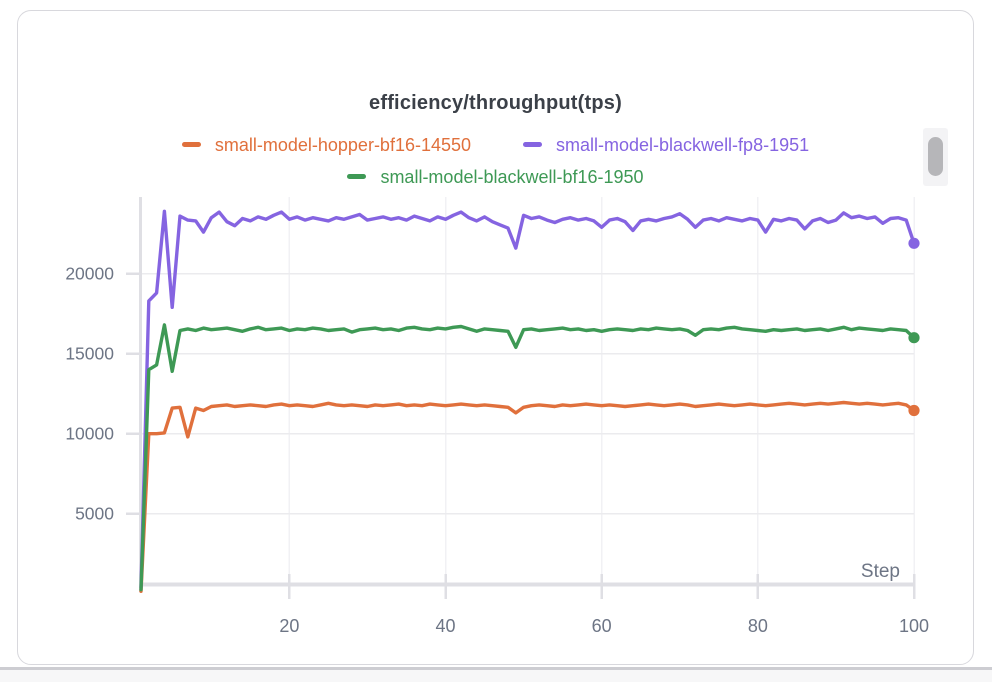  Describe the element at coordinates (602, 626) in the screenshot. I see `x-axis-tick-label: 60` at that location.